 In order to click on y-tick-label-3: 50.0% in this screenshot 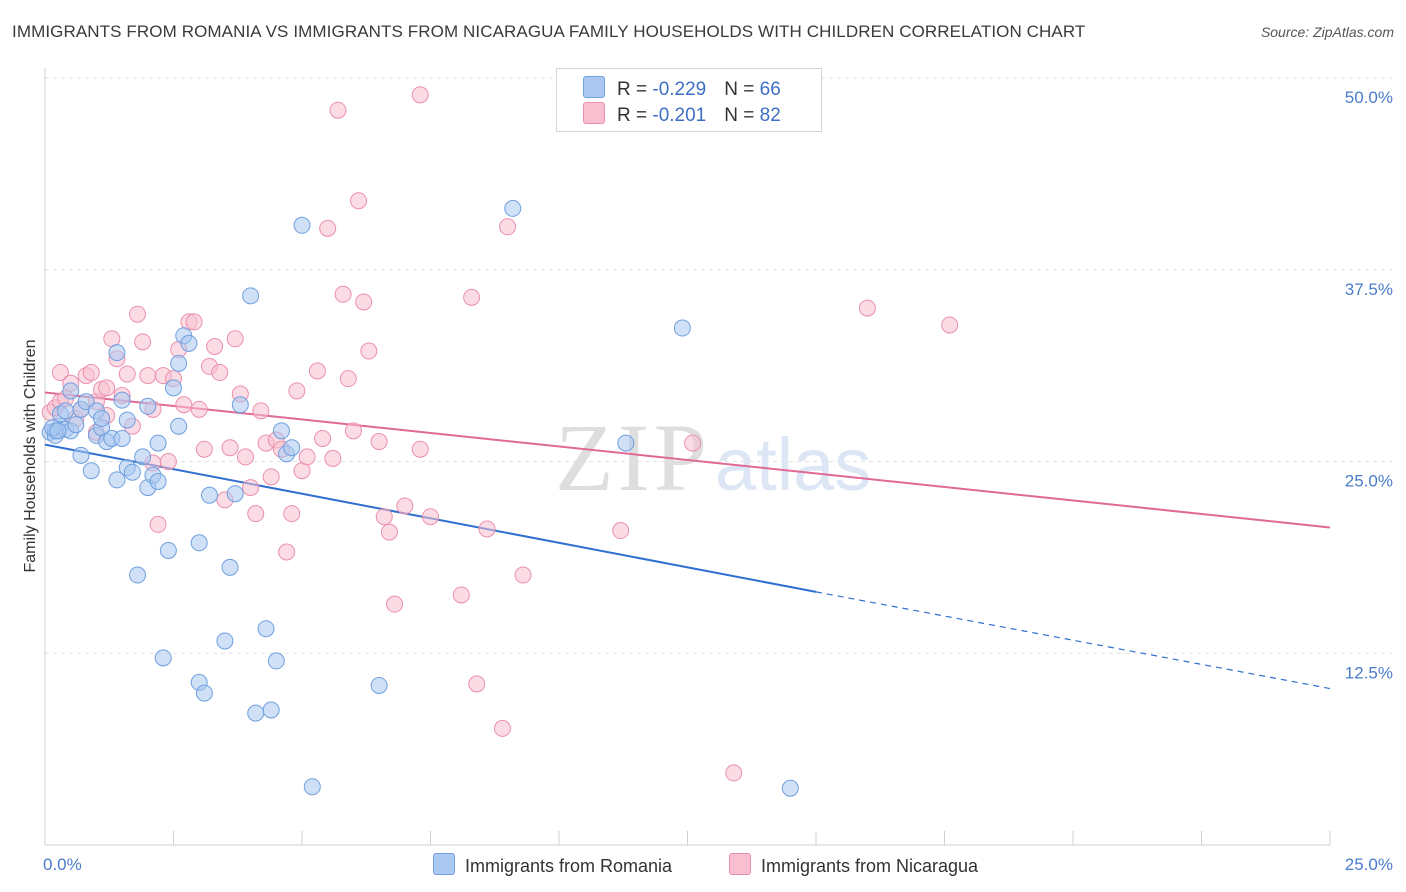, I will do `click(1369, 97)`.